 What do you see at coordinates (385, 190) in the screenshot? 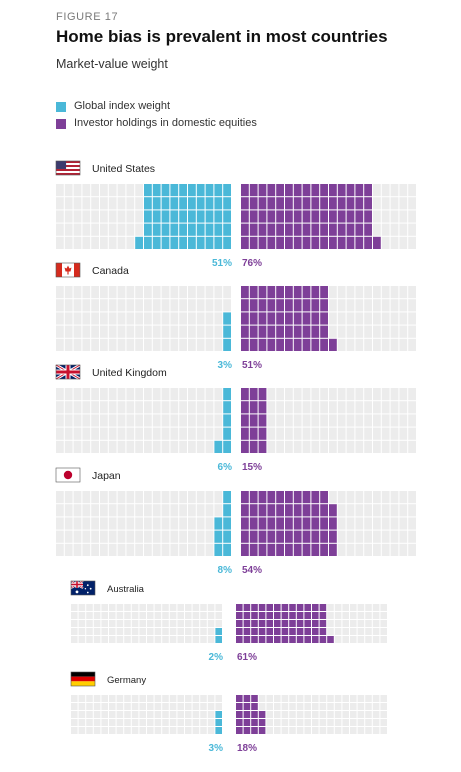
I see `united-states-domestic-empty-cell` at bounding box center [385, 190].